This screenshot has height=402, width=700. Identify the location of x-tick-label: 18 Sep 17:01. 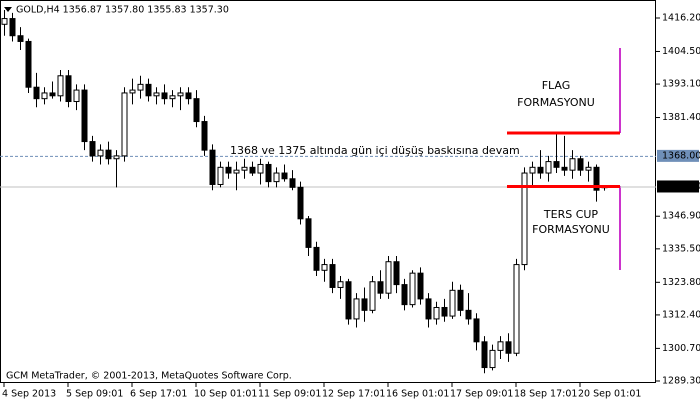
(545, 394).